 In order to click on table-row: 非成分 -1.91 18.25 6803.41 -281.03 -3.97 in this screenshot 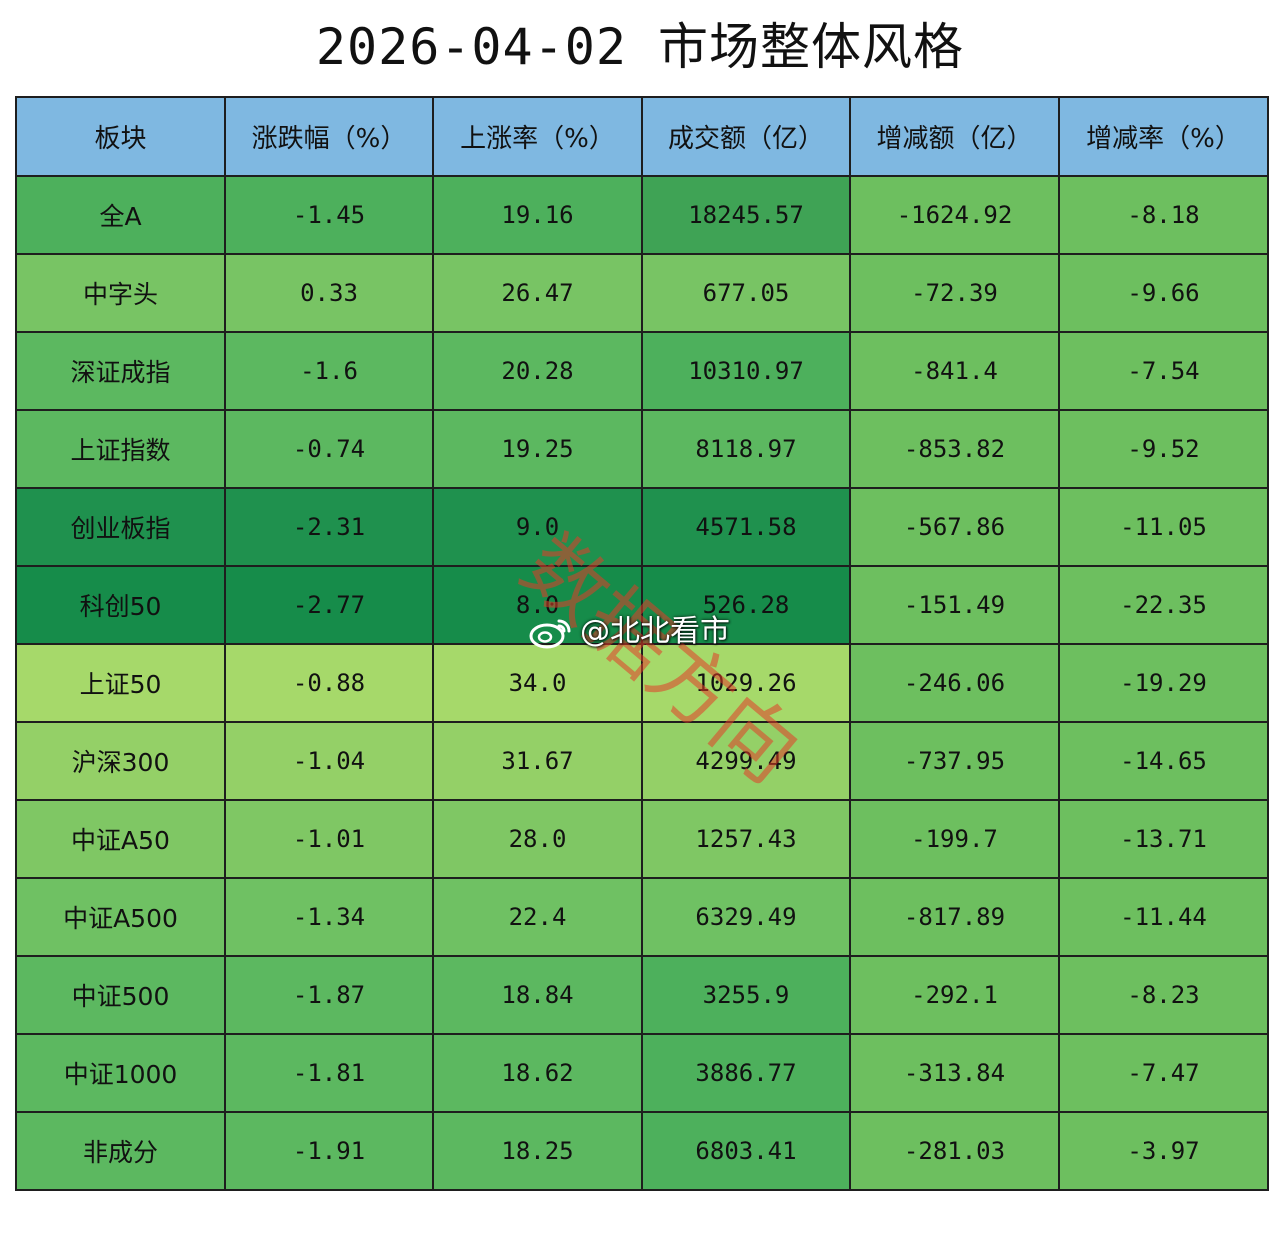, I will do `click(642, 1151)`.